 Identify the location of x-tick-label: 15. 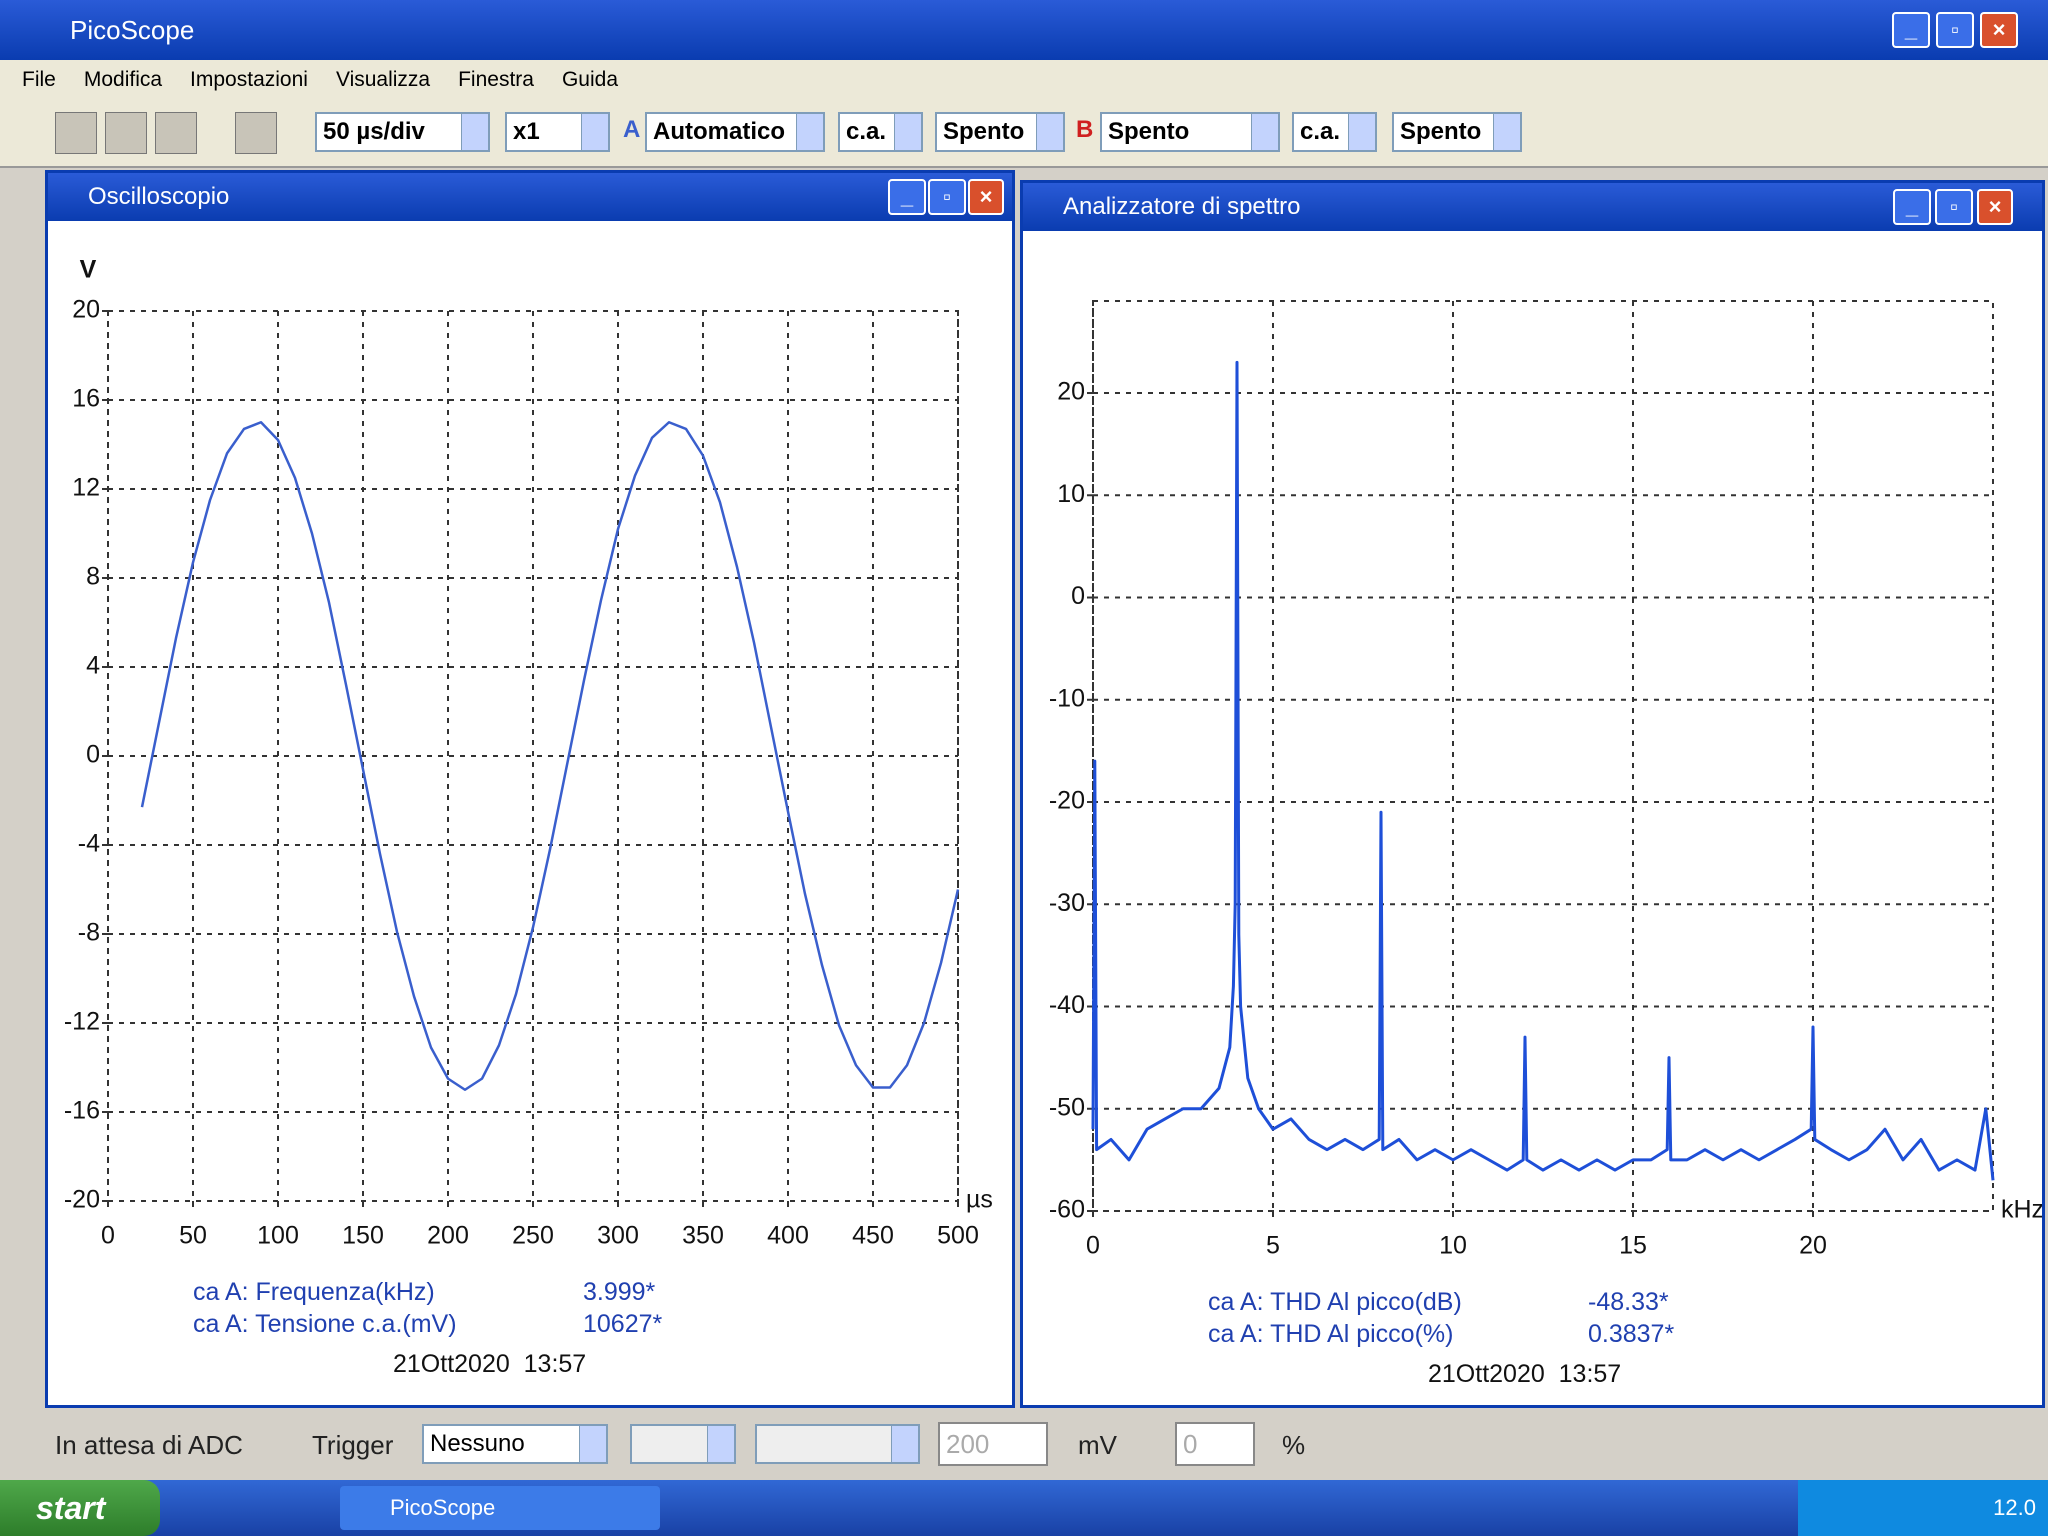
(1633, 1246).